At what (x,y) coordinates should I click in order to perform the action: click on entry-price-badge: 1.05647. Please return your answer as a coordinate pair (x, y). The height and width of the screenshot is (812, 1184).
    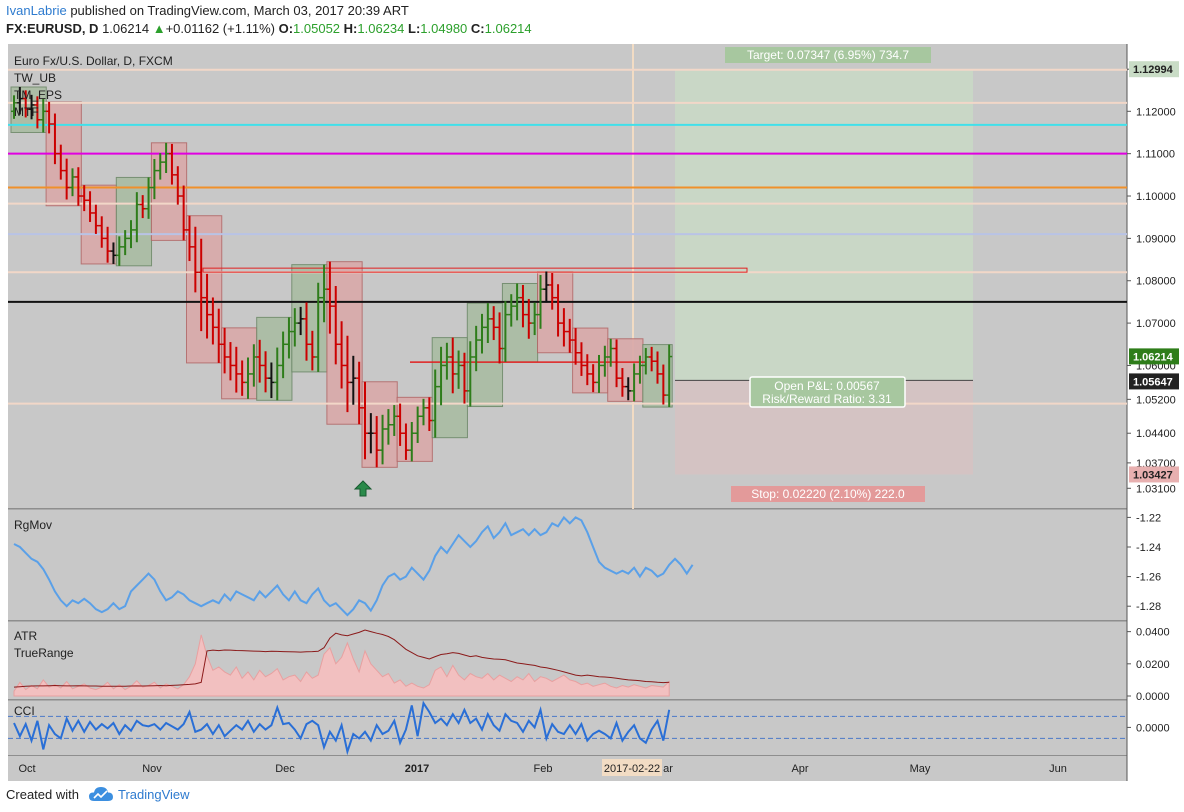
    Looking at the image, I should click on (1154, 381).